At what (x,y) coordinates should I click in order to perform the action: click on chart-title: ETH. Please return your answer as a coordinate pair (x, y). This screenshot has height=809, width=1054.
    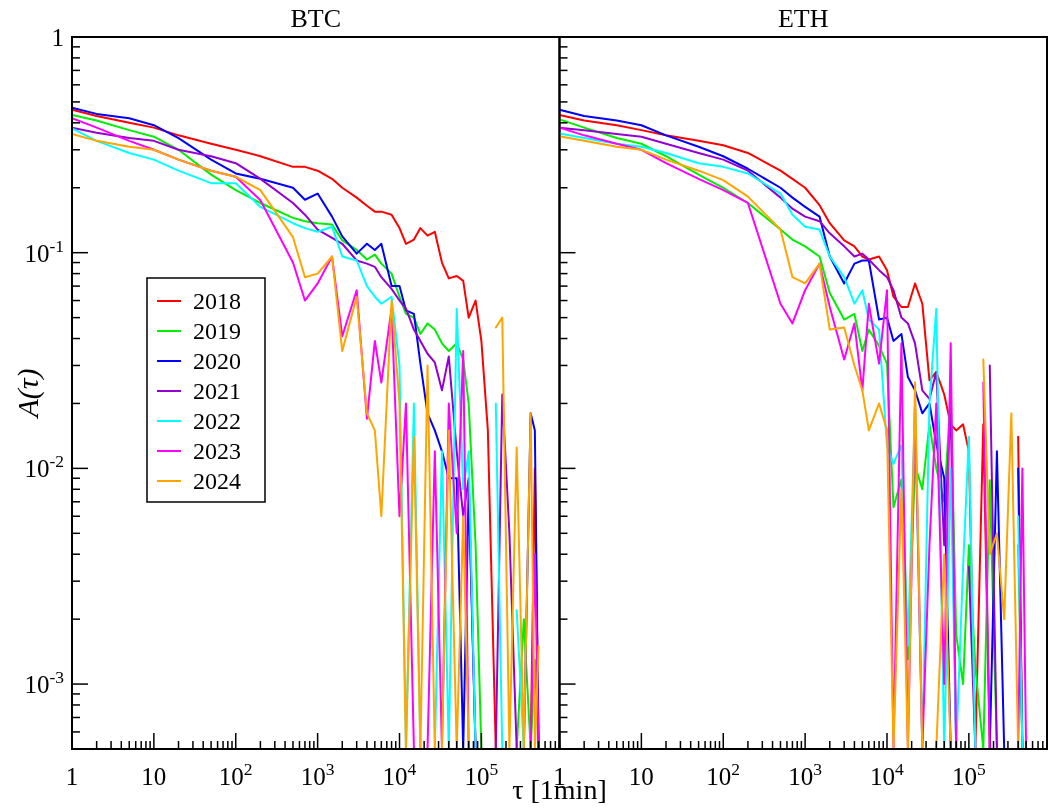
    Looking at the image, I should click on (803, 18).